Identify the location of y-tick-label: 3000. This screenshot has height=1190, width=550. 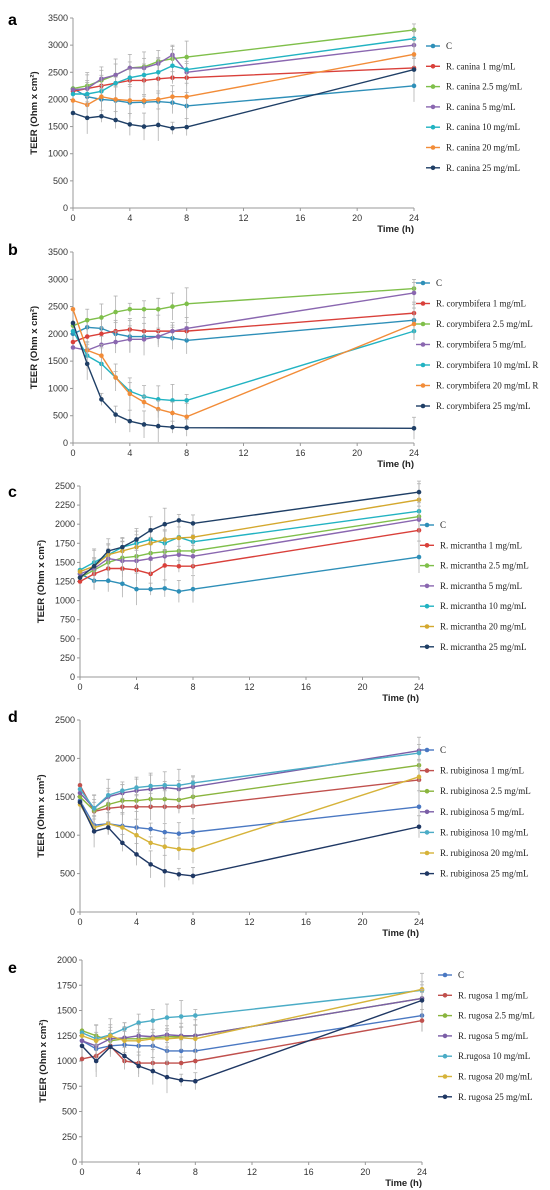
(58, 45).